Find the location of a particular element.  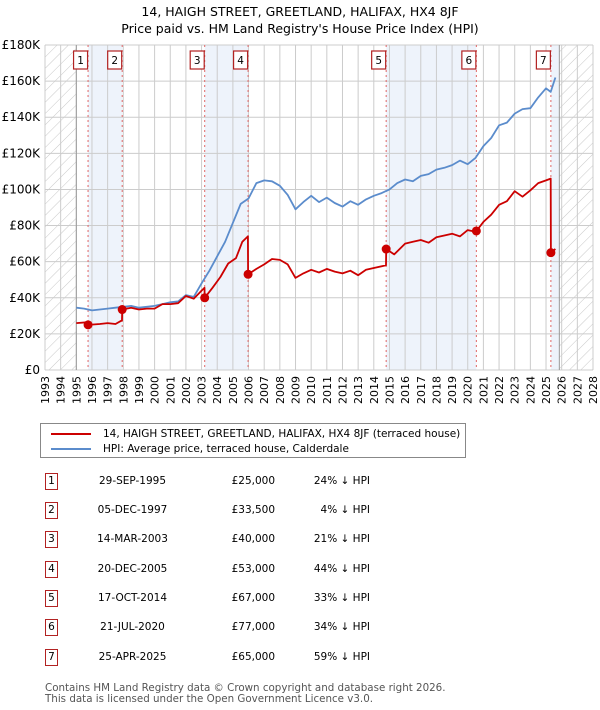

sale-number-label: 4 is located at coordinates (240, 61).